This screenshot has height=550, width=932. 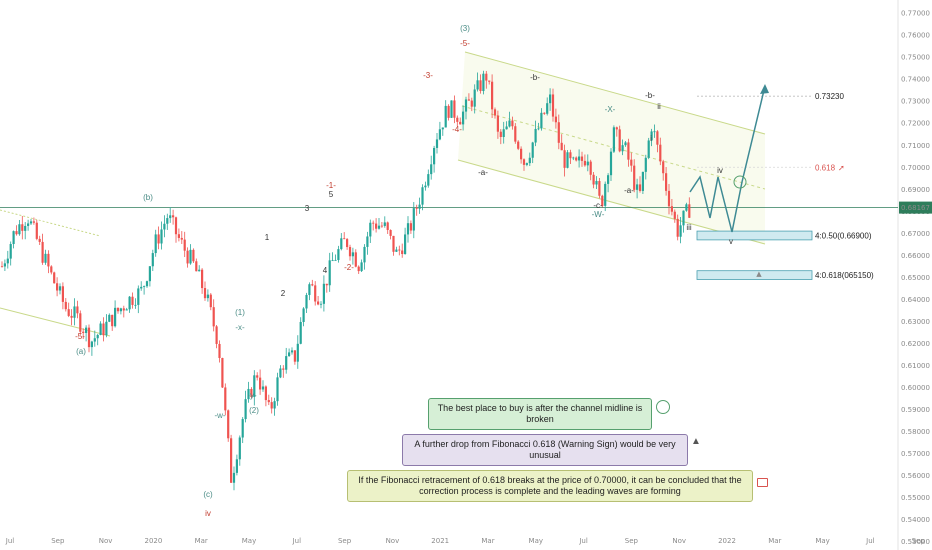 What do you see at coordinates (457, 129) in the screenshot?
I see `wave-label: -4-` at bounding box center [457, 129].